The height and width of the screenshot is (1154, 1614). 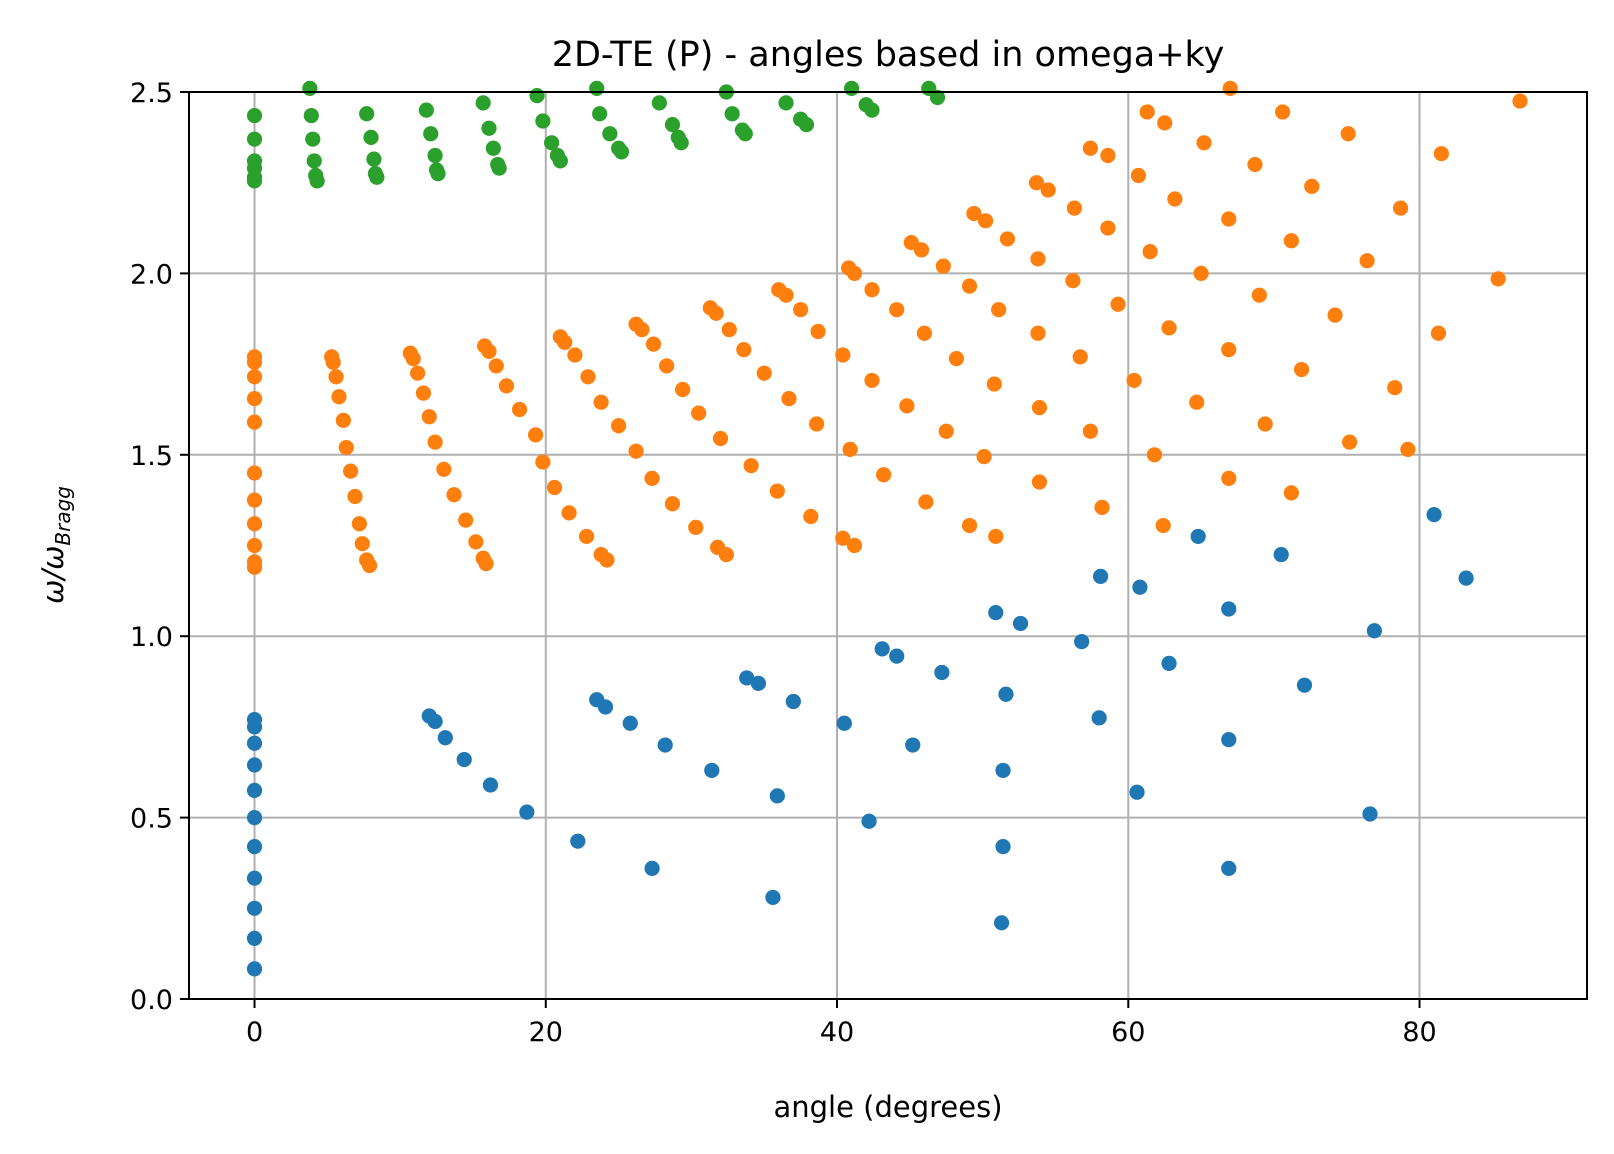 I want to click on y-axis-label-subscript: Bragg, so click(x=63, y=516).